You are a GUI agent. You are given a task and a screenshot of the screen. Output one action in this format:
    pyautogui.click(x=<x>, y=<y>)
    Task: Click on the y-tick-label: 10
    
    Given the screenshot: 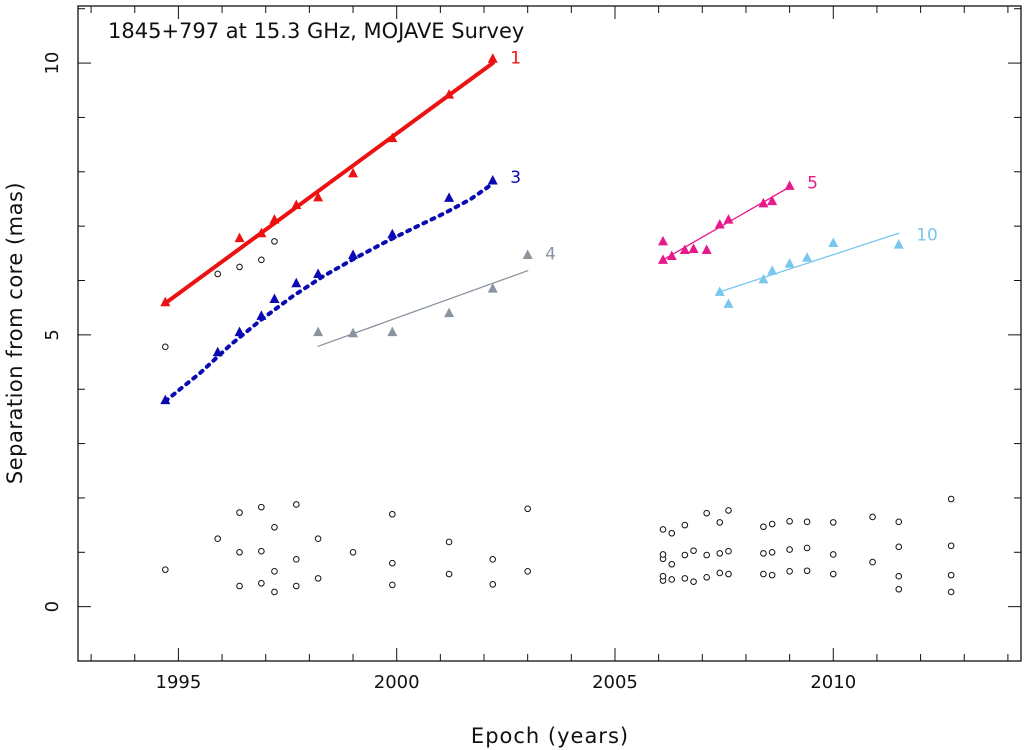 What is the action you would take?
    pyautogui.click(x=52, y=63)
    